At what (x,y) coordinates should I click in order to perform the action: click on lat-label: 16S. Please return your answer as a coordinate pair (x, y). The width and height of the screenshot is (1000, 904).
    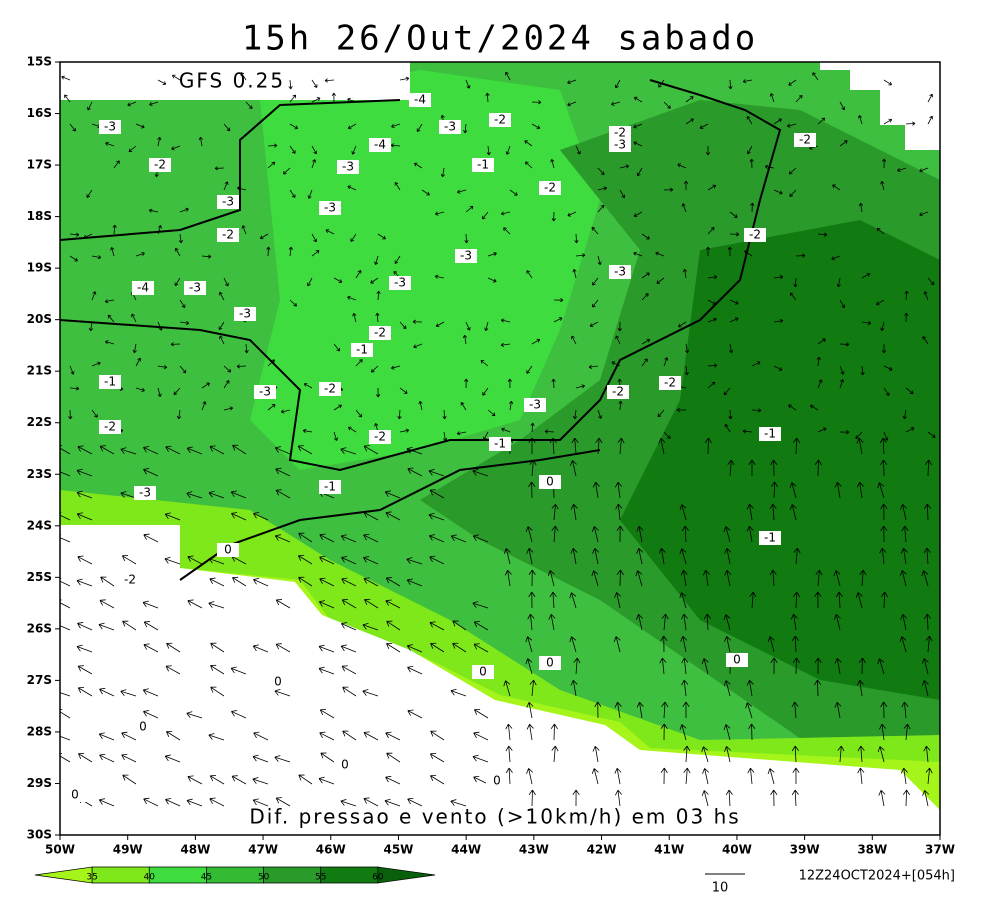
    Looking at the image, I should click on (39, 113).